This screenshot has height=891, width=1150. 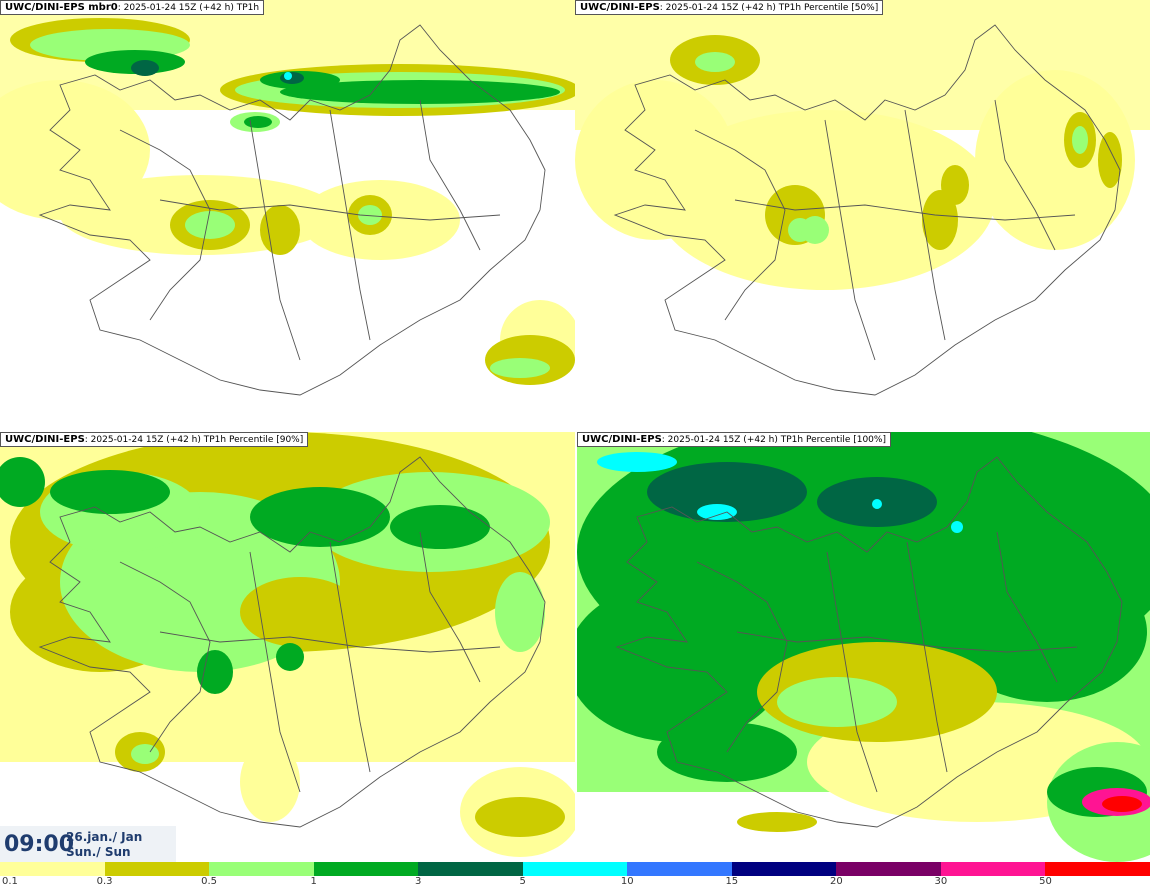 What do you see at coordinates (10, 881) in the screenshot?
I see `colorbar-label: 0.1` at bounding box center [10, 881].